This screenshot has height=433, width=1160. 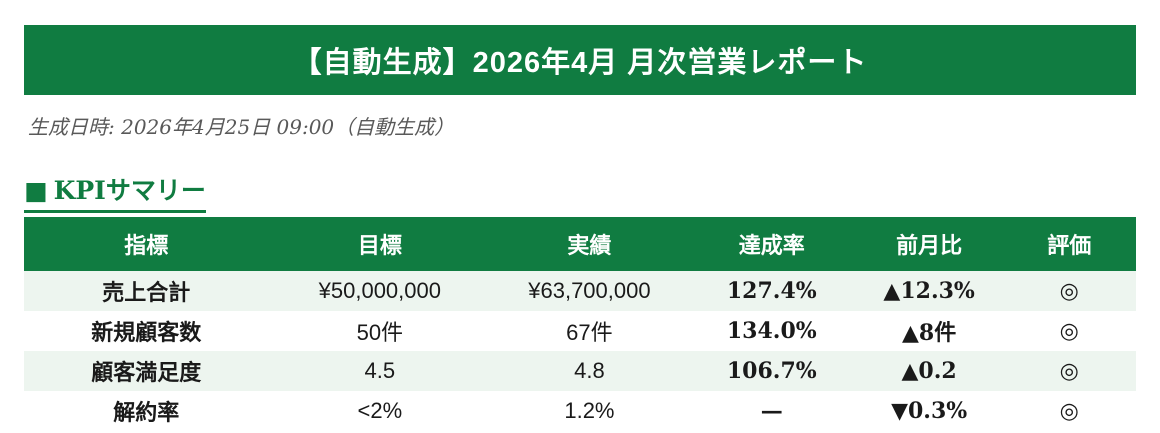 I want to click on column-header-rating: 評価, so click(x=1069, y=243).